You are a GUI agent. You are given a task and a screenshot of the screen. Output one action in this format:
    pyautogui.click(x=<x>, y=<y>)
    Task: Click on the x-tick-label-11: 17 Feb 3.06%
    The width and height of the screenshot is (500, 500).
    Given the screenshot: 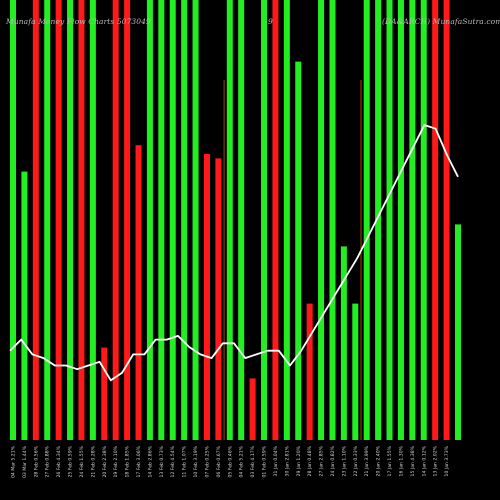 What is the action you would take?
    pyautogui.click(x=139, y=461)
    